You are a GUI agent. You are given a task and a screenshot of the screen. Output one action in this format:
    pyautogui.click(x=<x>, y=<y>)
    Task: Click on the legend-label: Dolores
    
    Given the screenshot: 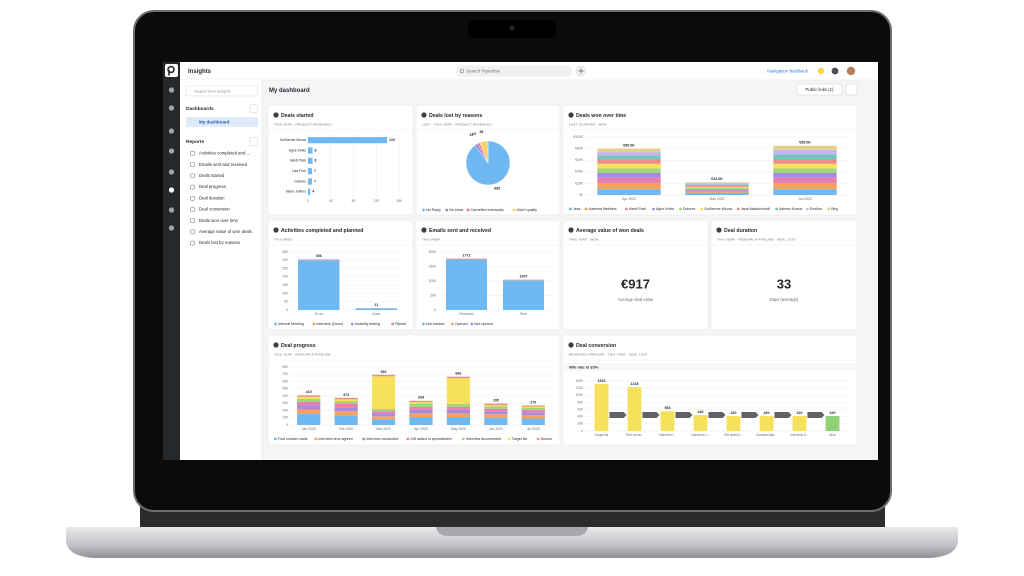 What is the action you would take?
    pyautogui.click(x=689, y=209)
    